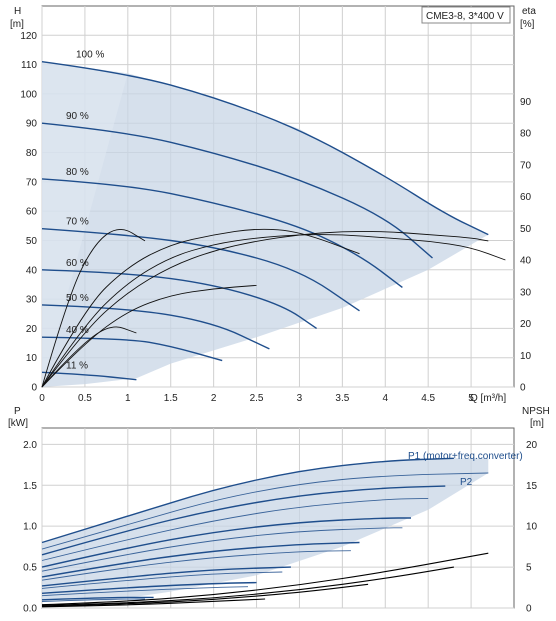  I want to click on head-y2-tick: 10, so click(526, 356).